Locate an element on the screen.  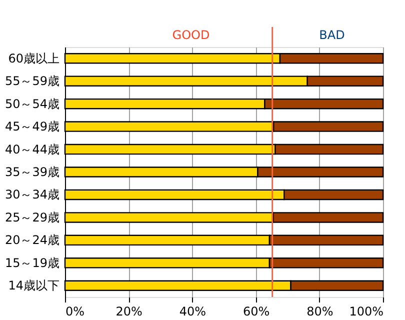
x-tick-label: 40% is located at coordinates (192, 311).